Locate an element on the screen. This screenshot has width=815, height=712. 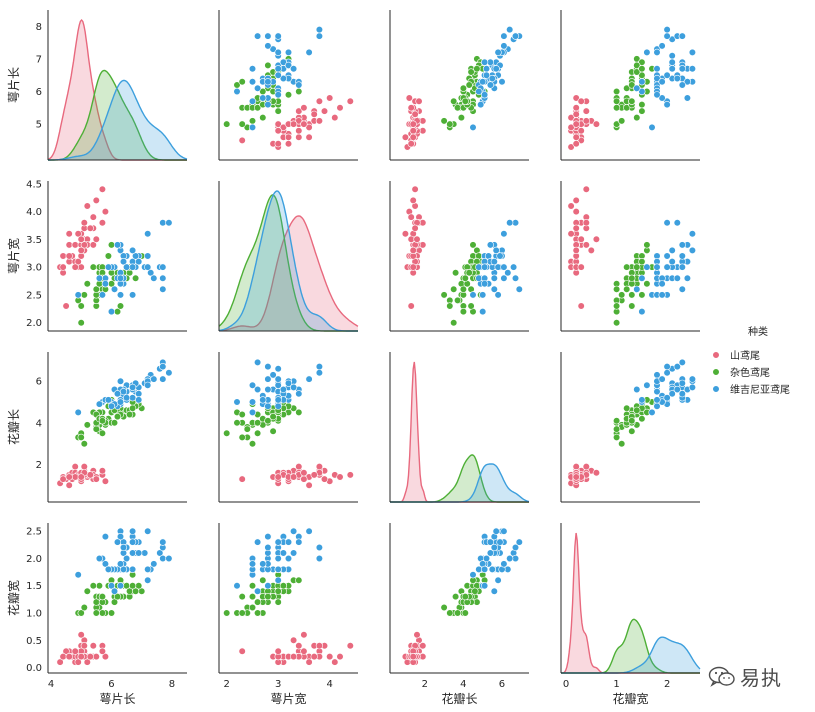
xtick-label-1-0: 2 is located at coordinates (227, 684).